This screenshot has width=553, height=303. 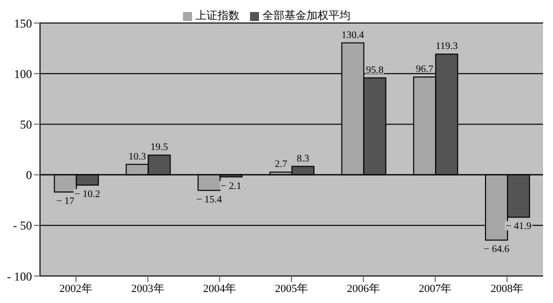 I want to click on data-label: − 17, so click(x=65, y=202).